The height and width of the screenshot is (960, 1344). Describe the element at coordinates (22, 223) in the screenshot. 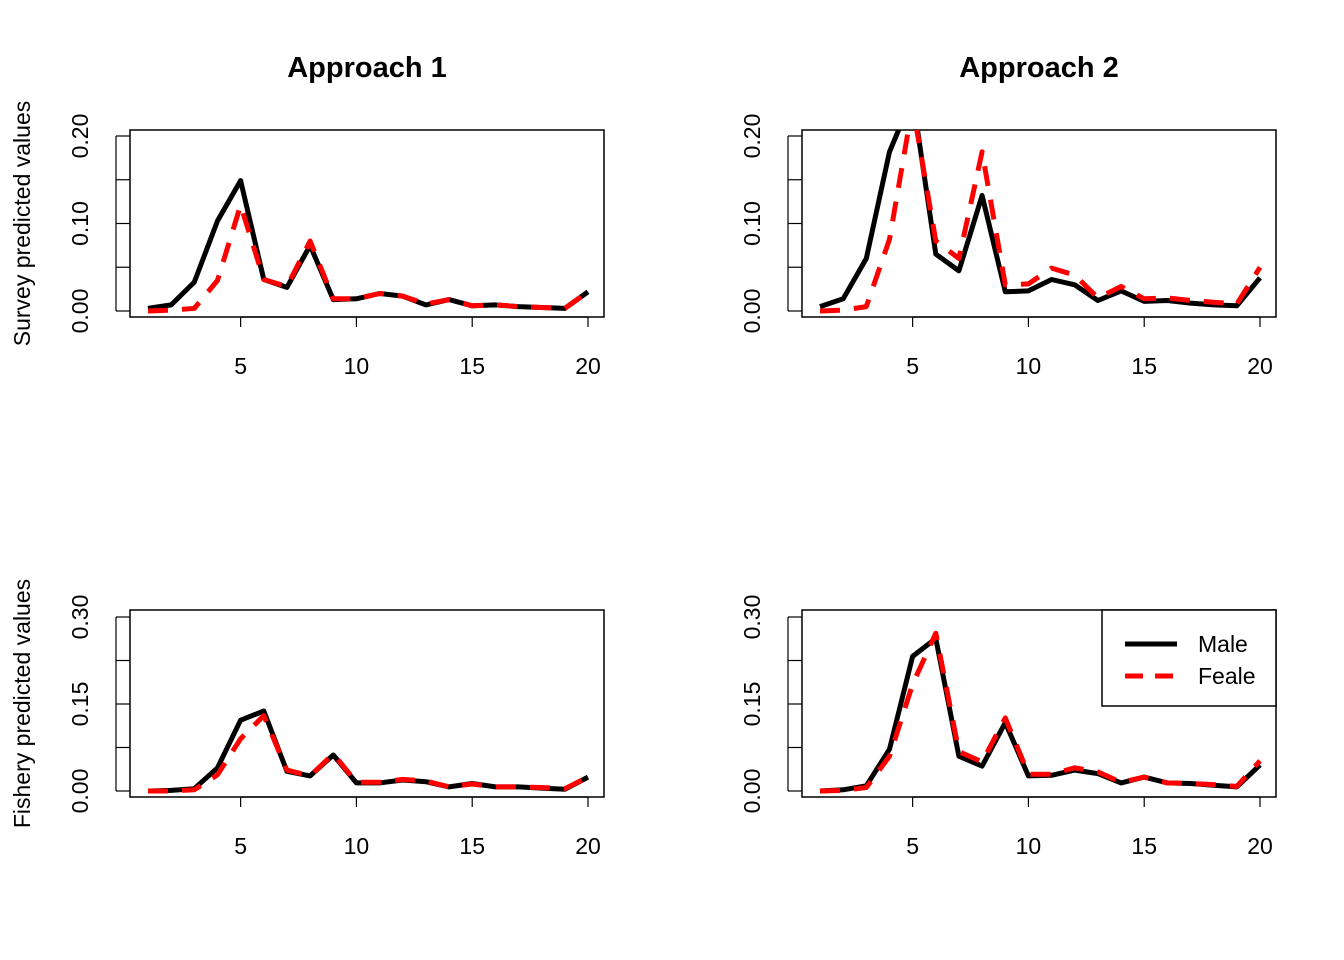

I see `y-axis-label: Survey predicted values` at that location.